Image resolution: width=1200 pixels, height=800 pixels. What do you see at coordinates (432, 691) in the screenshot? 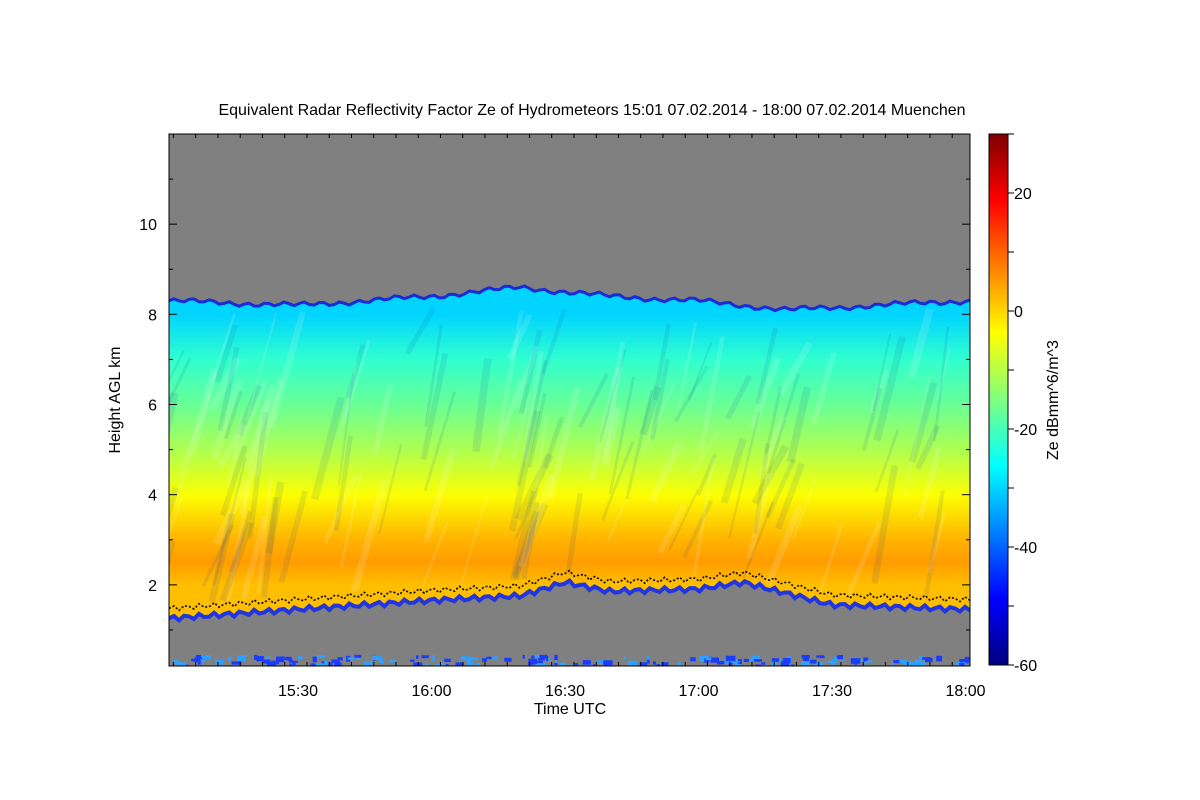
I see `x-tick-label: 16:00` at bounding box center [432, 691].